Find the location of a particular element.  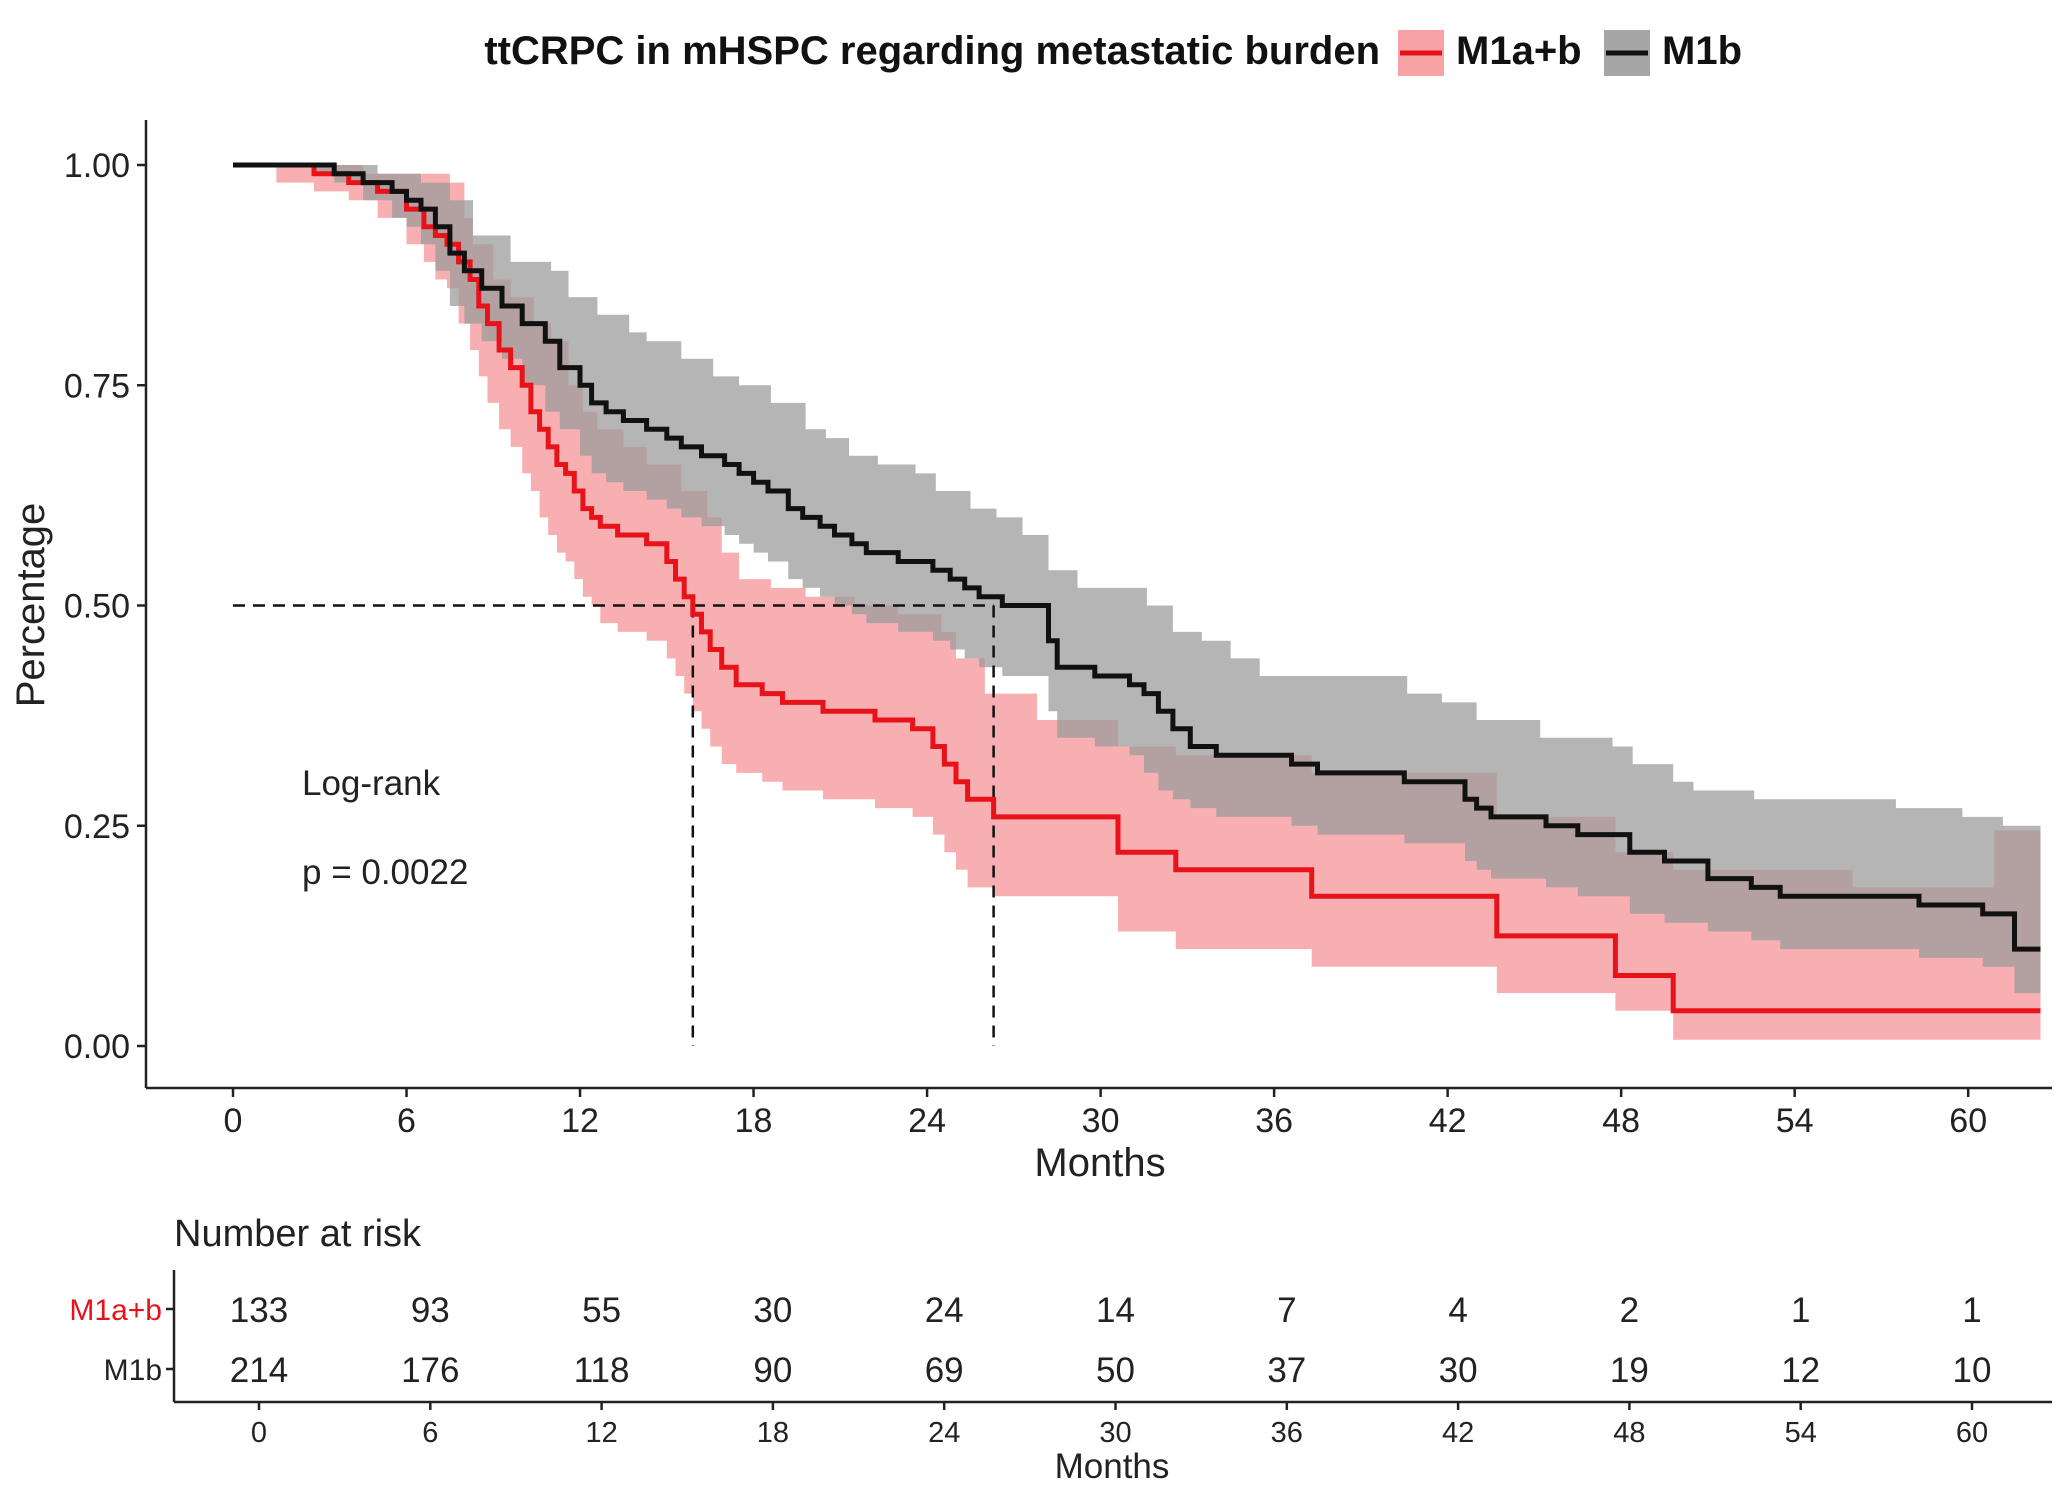

risk-cell: 7 is located at coordinates (1286, 1310).